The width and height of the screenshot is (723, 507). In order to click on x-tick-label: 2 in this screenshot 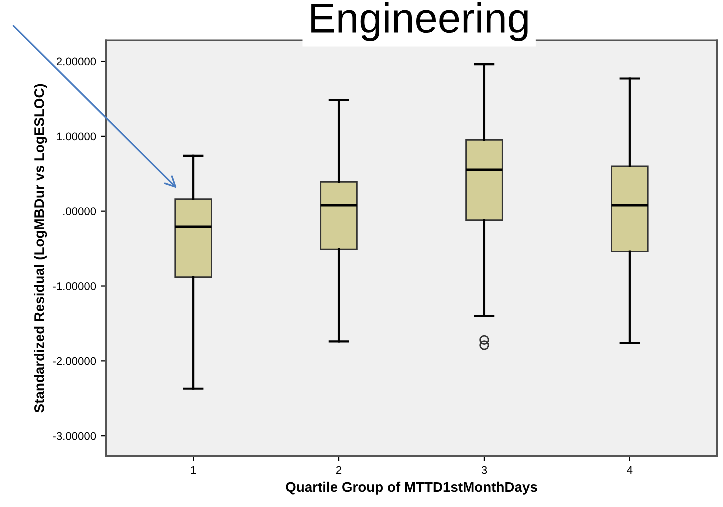, I will do `click(339, 470)`.